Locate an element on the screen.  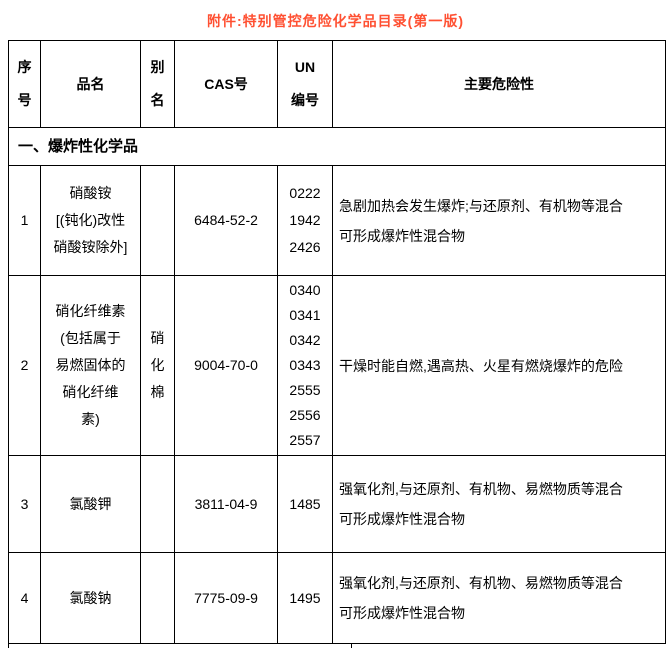
cell-un: 0340 0341 0342 0343 2555 2556 2557 is located at coordinates (305, 365).